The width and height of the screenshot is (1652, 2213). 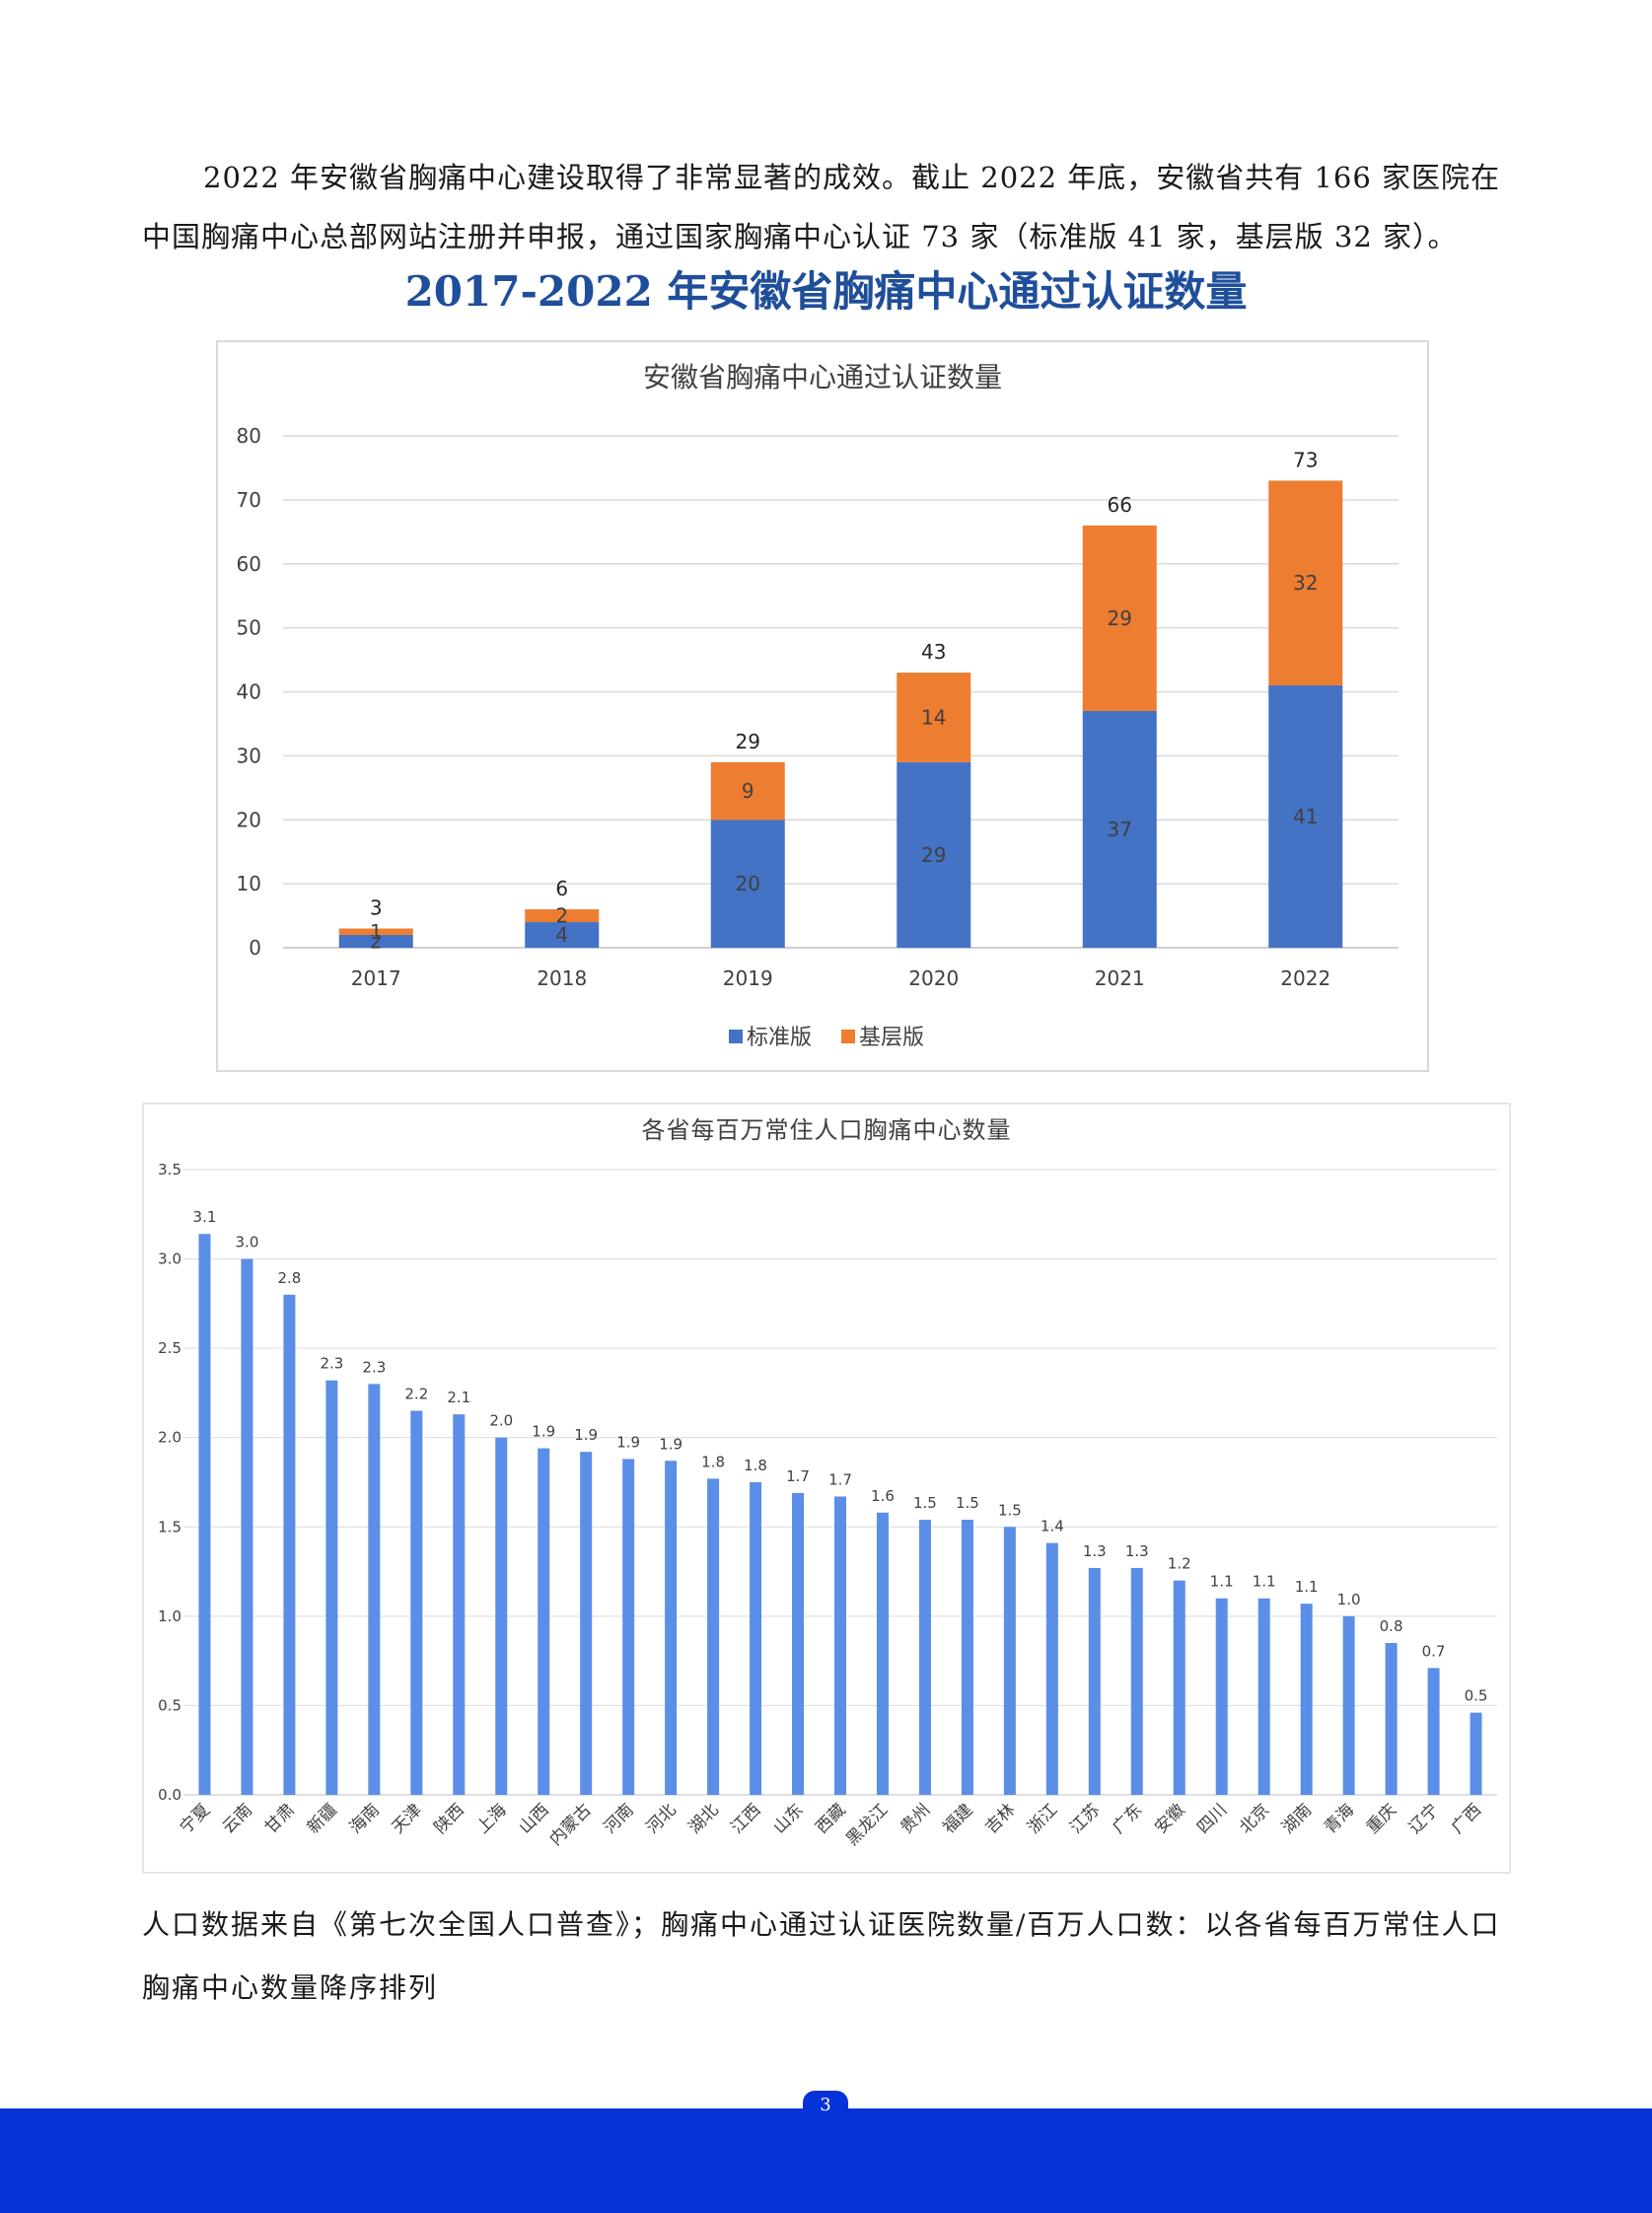 I want to click on chart2-xtick-label: 陕西, so click(x=450, y=1819).